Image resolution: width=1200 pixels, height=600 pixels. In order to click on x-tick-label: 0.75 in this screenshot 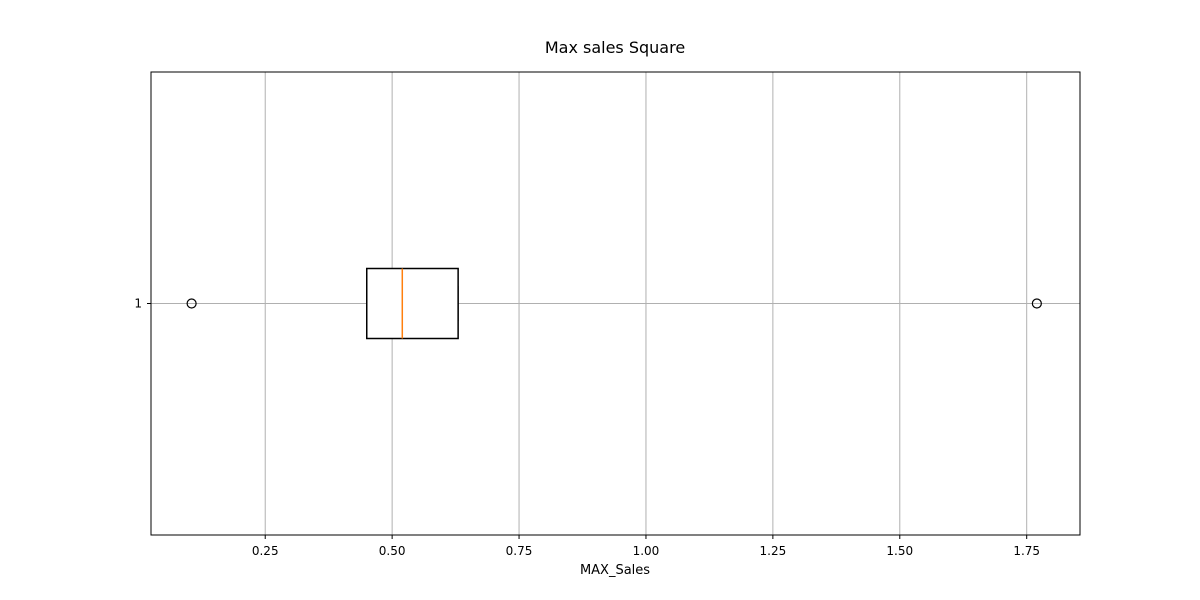, I will do `click(519, 551)`.